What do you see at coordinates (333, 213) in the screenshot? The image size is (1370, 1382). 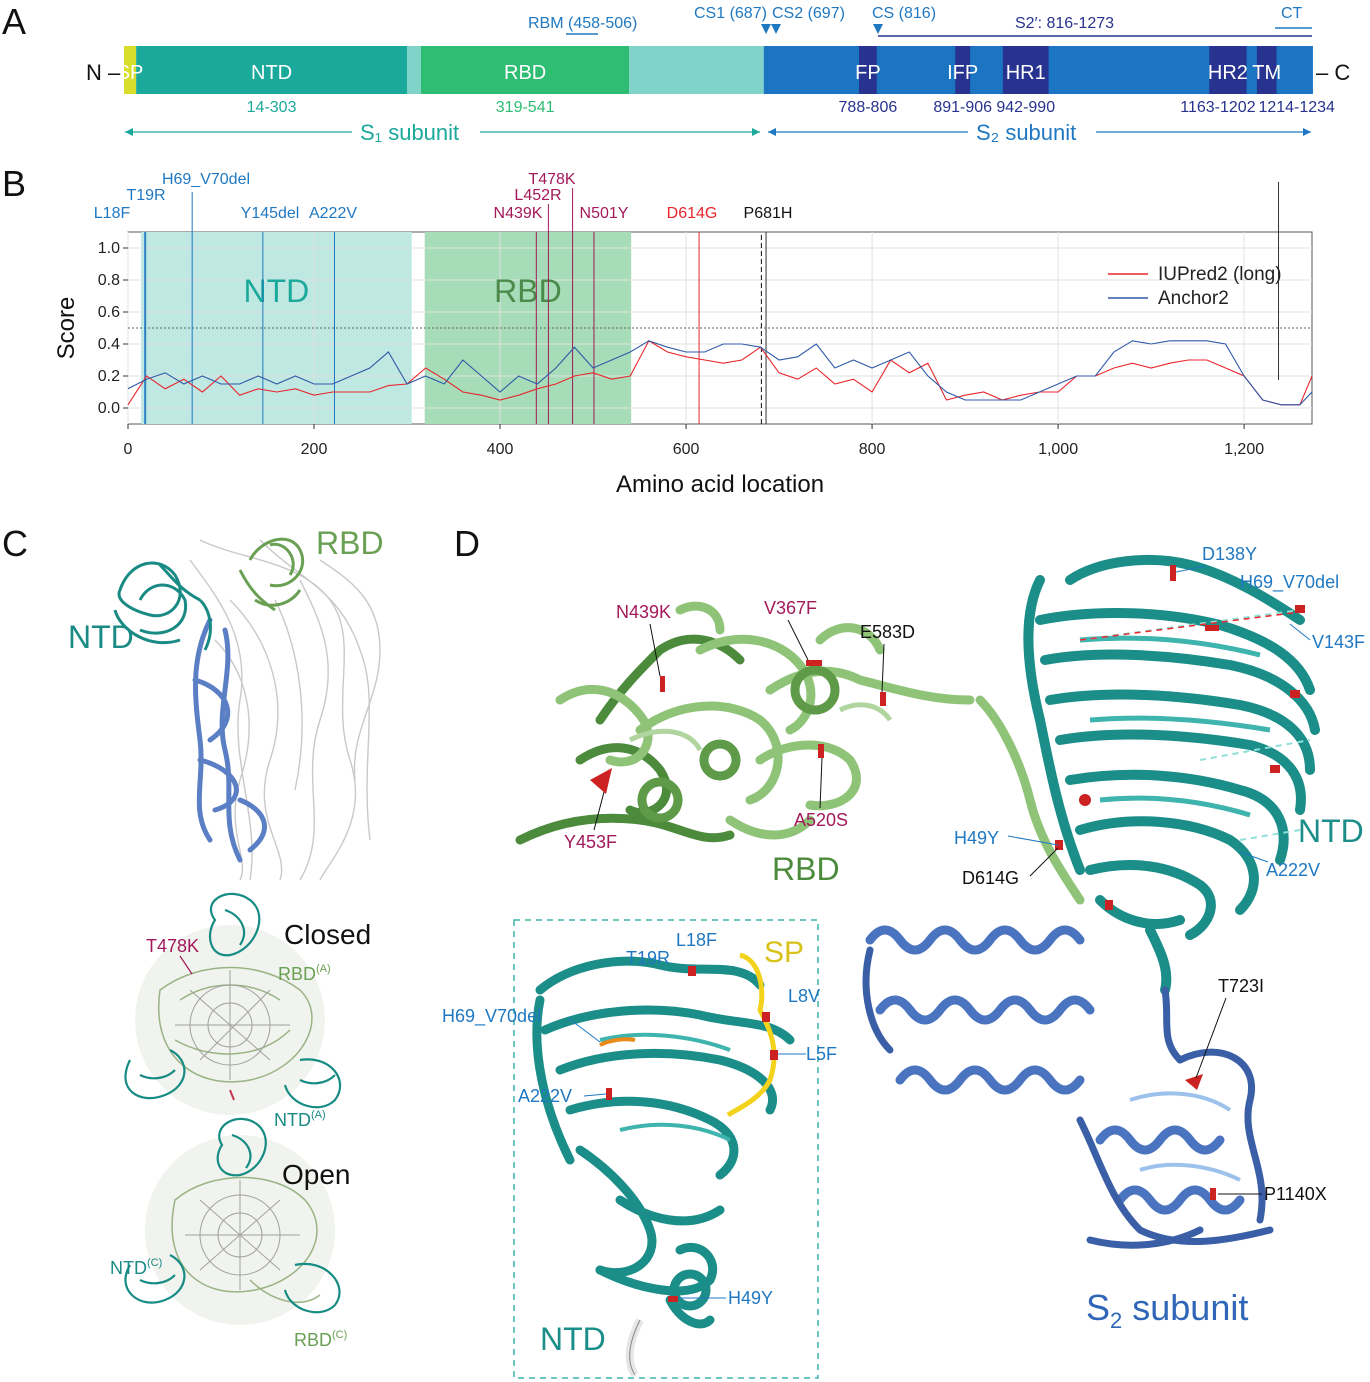 I see `mutation-label: A222V` at bounding box center [333, 213].